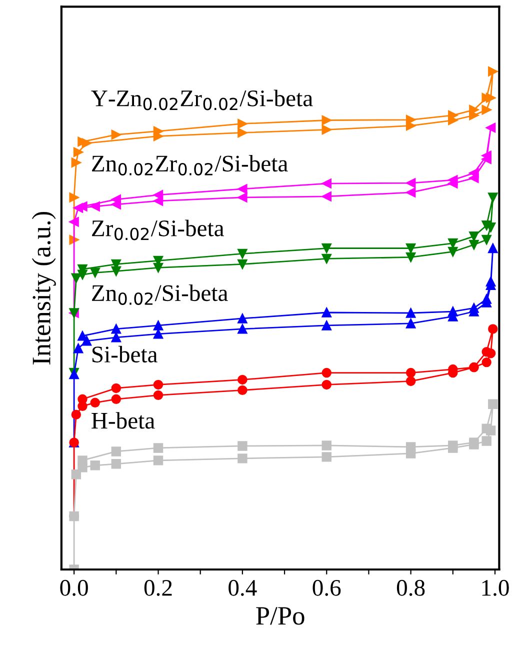 This screenshot has height=670, width=512. What do you see at coordinates (74, 588) in the screenshot?
I see `x-tick-label: 0.0` at bounding box center [74, 588].